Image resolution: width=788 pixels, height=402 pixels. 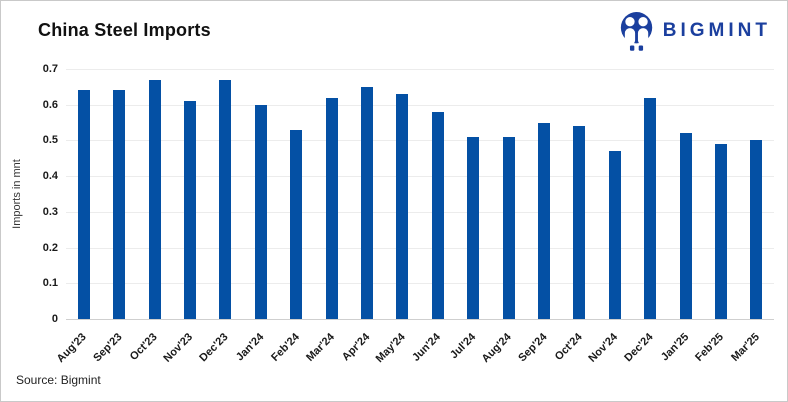 What do you see at coordinates (108, 348) in the screenshot?
I see `x-tick-label: Sep'23` at bounding box center [108, 348].